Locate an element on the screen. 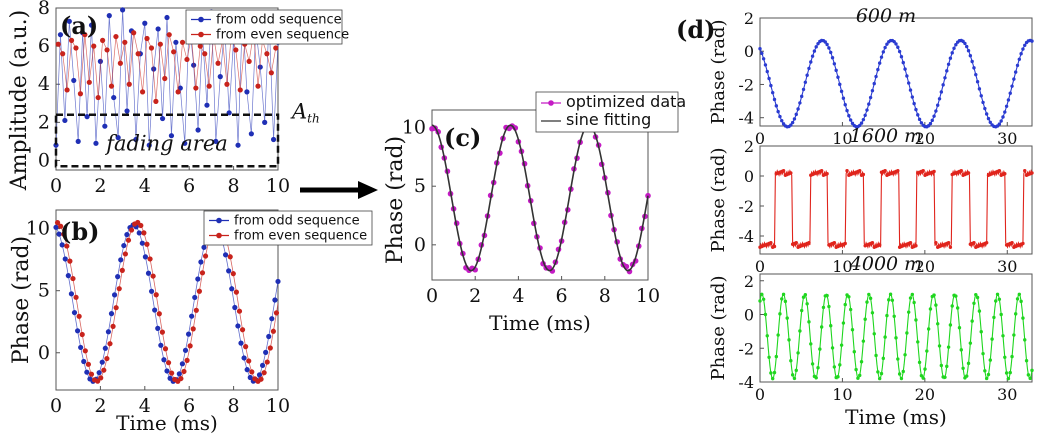  y-tick-label: -2 is located at coordinates (746, 206).